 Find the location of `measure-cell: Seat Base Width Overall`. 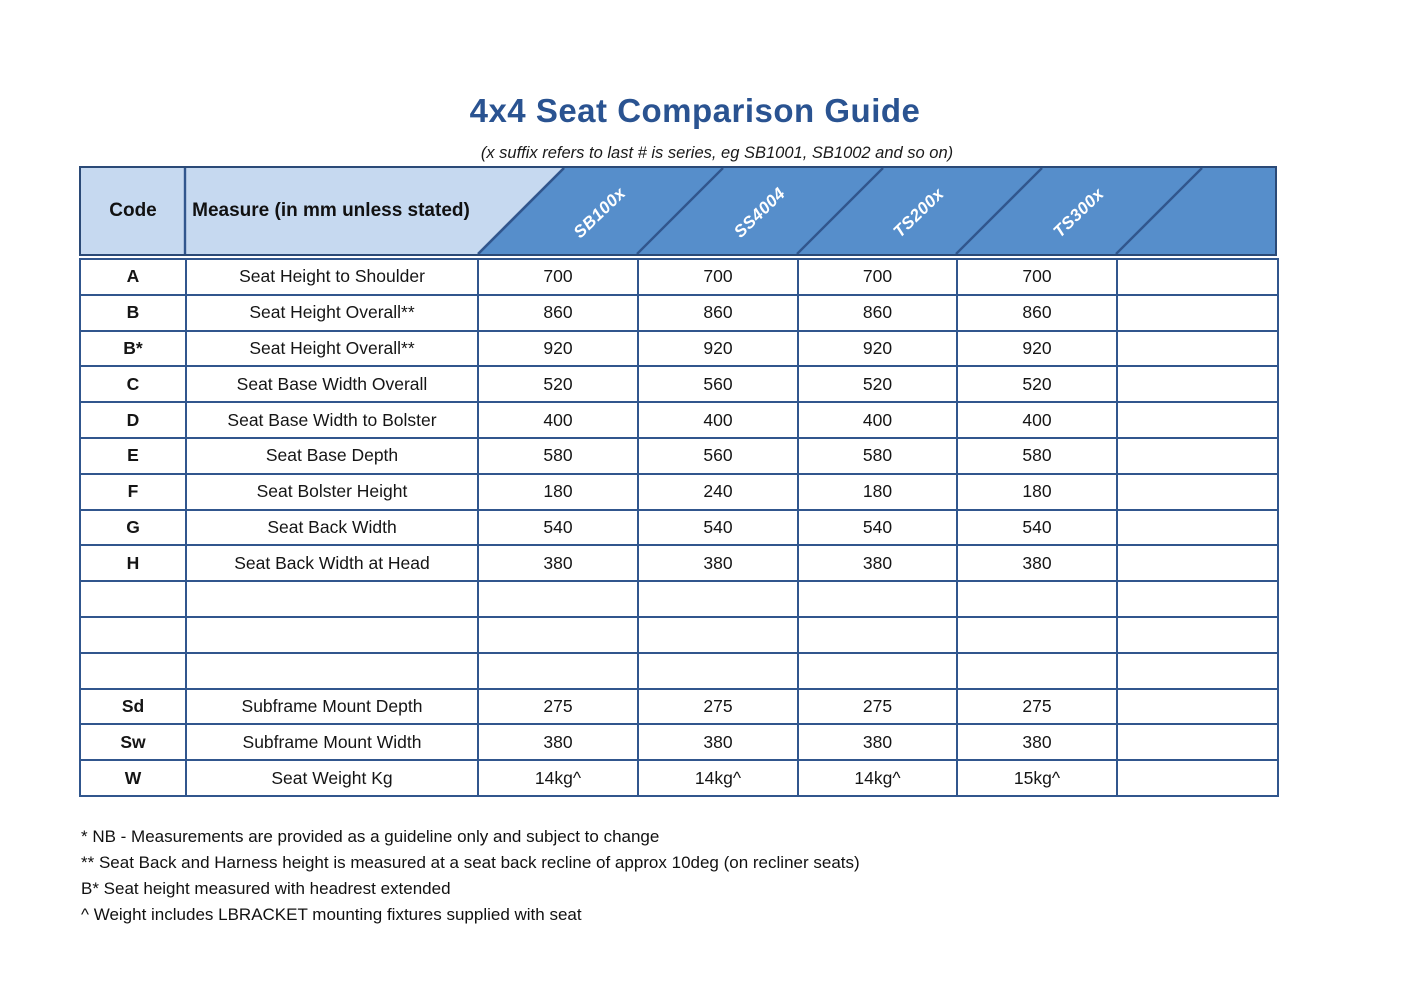

measure-cell: Seat Base Width Overall is located at coordinates (332, 384).